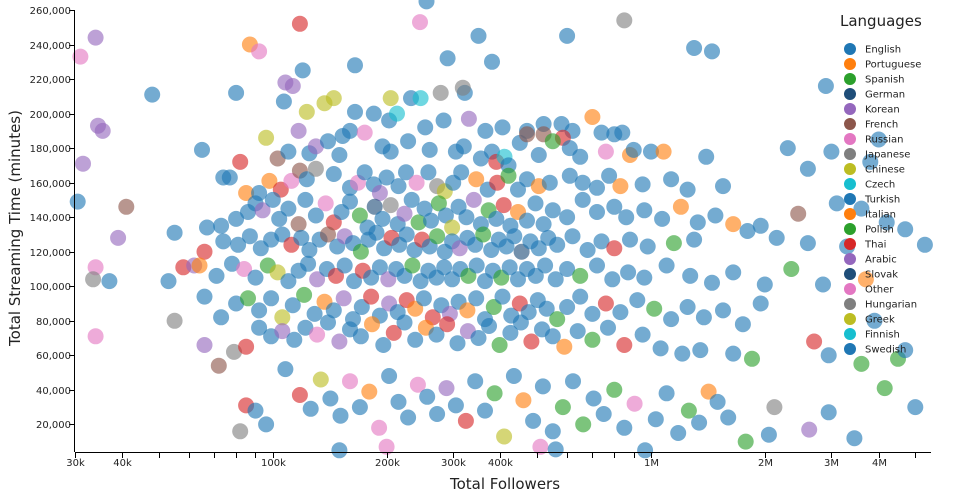  What do you see at coordinates (885, 95) in the screenshot?
I see `legend-label: German` at bounding box center [885, 95].